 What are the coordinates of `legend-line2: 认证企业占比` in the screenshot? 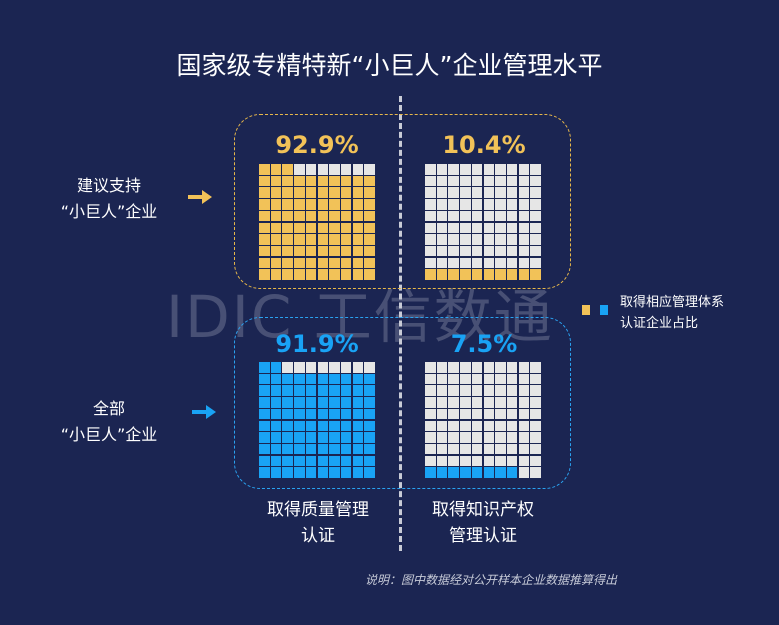 It's located at (659, 323).